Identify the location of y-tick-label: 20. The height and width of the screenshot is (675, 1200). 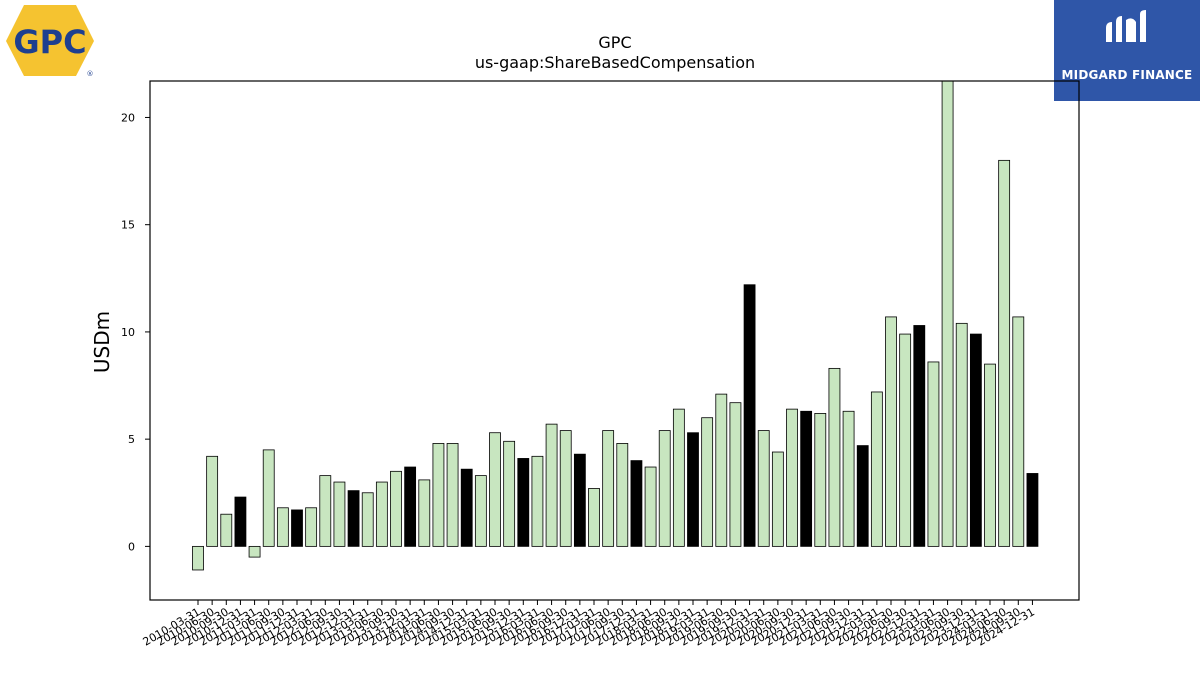
(128, 117).